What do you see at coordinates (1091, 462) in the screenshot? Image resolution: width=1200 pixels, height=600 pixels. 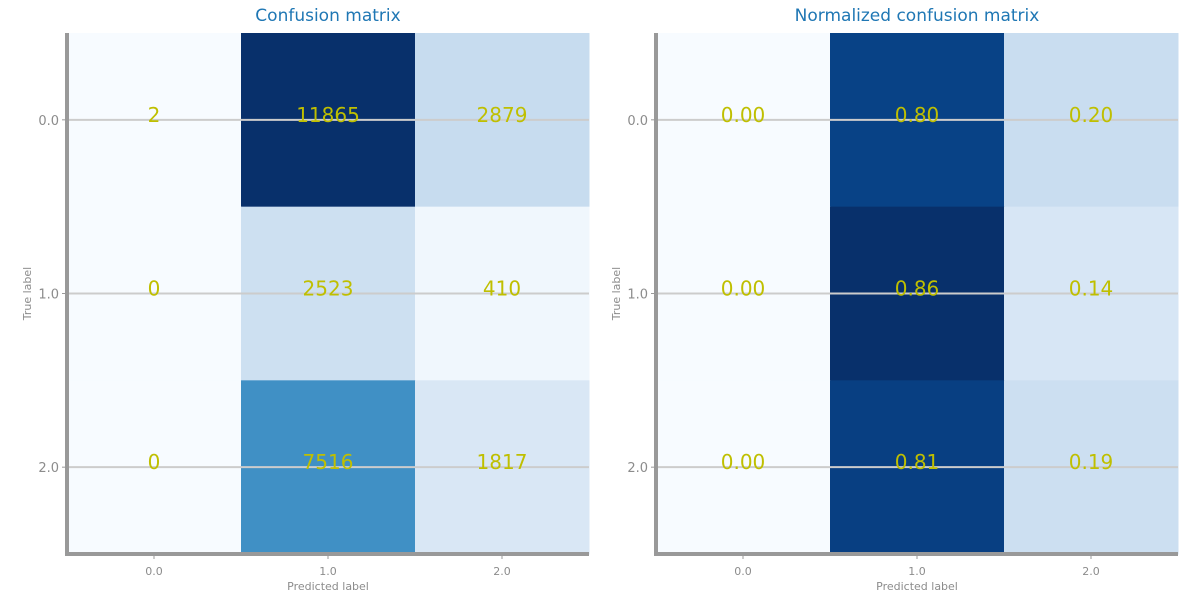 I see `cell-value-label: 0.19` at bounding box center [1091, 462].